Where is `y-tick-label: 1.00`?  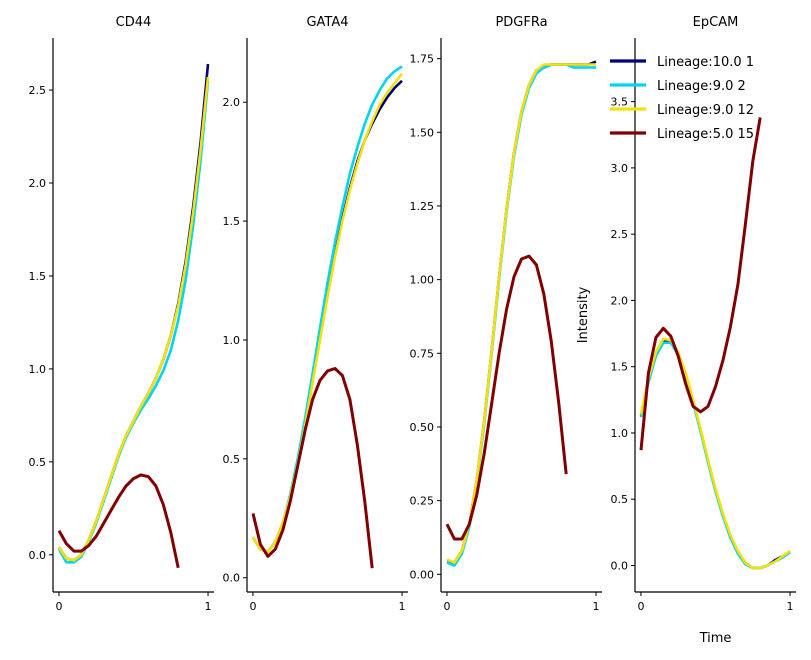 y-tick-label: 1.00 is located at coordinates (422, 280).